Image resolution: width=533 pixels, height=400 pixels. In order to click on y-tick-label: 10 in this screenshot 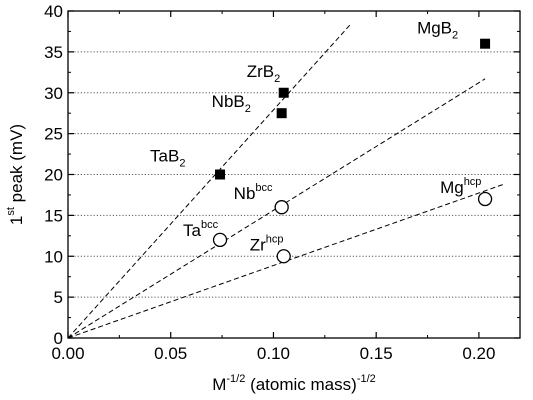, I will do `click(53, 256)`.